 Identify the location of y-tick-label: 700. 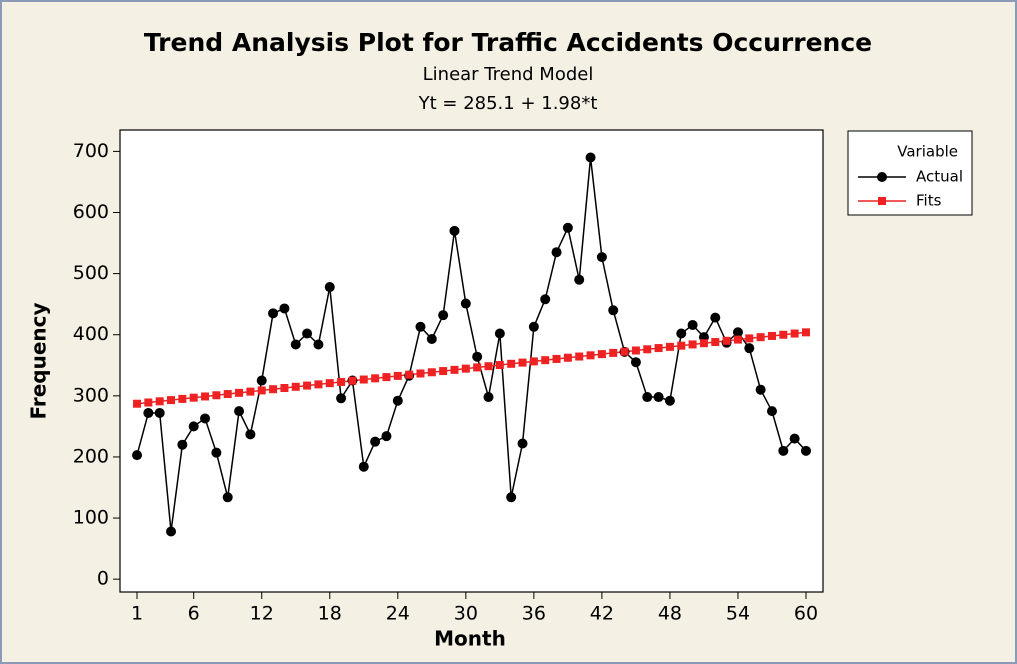
(91, 151).